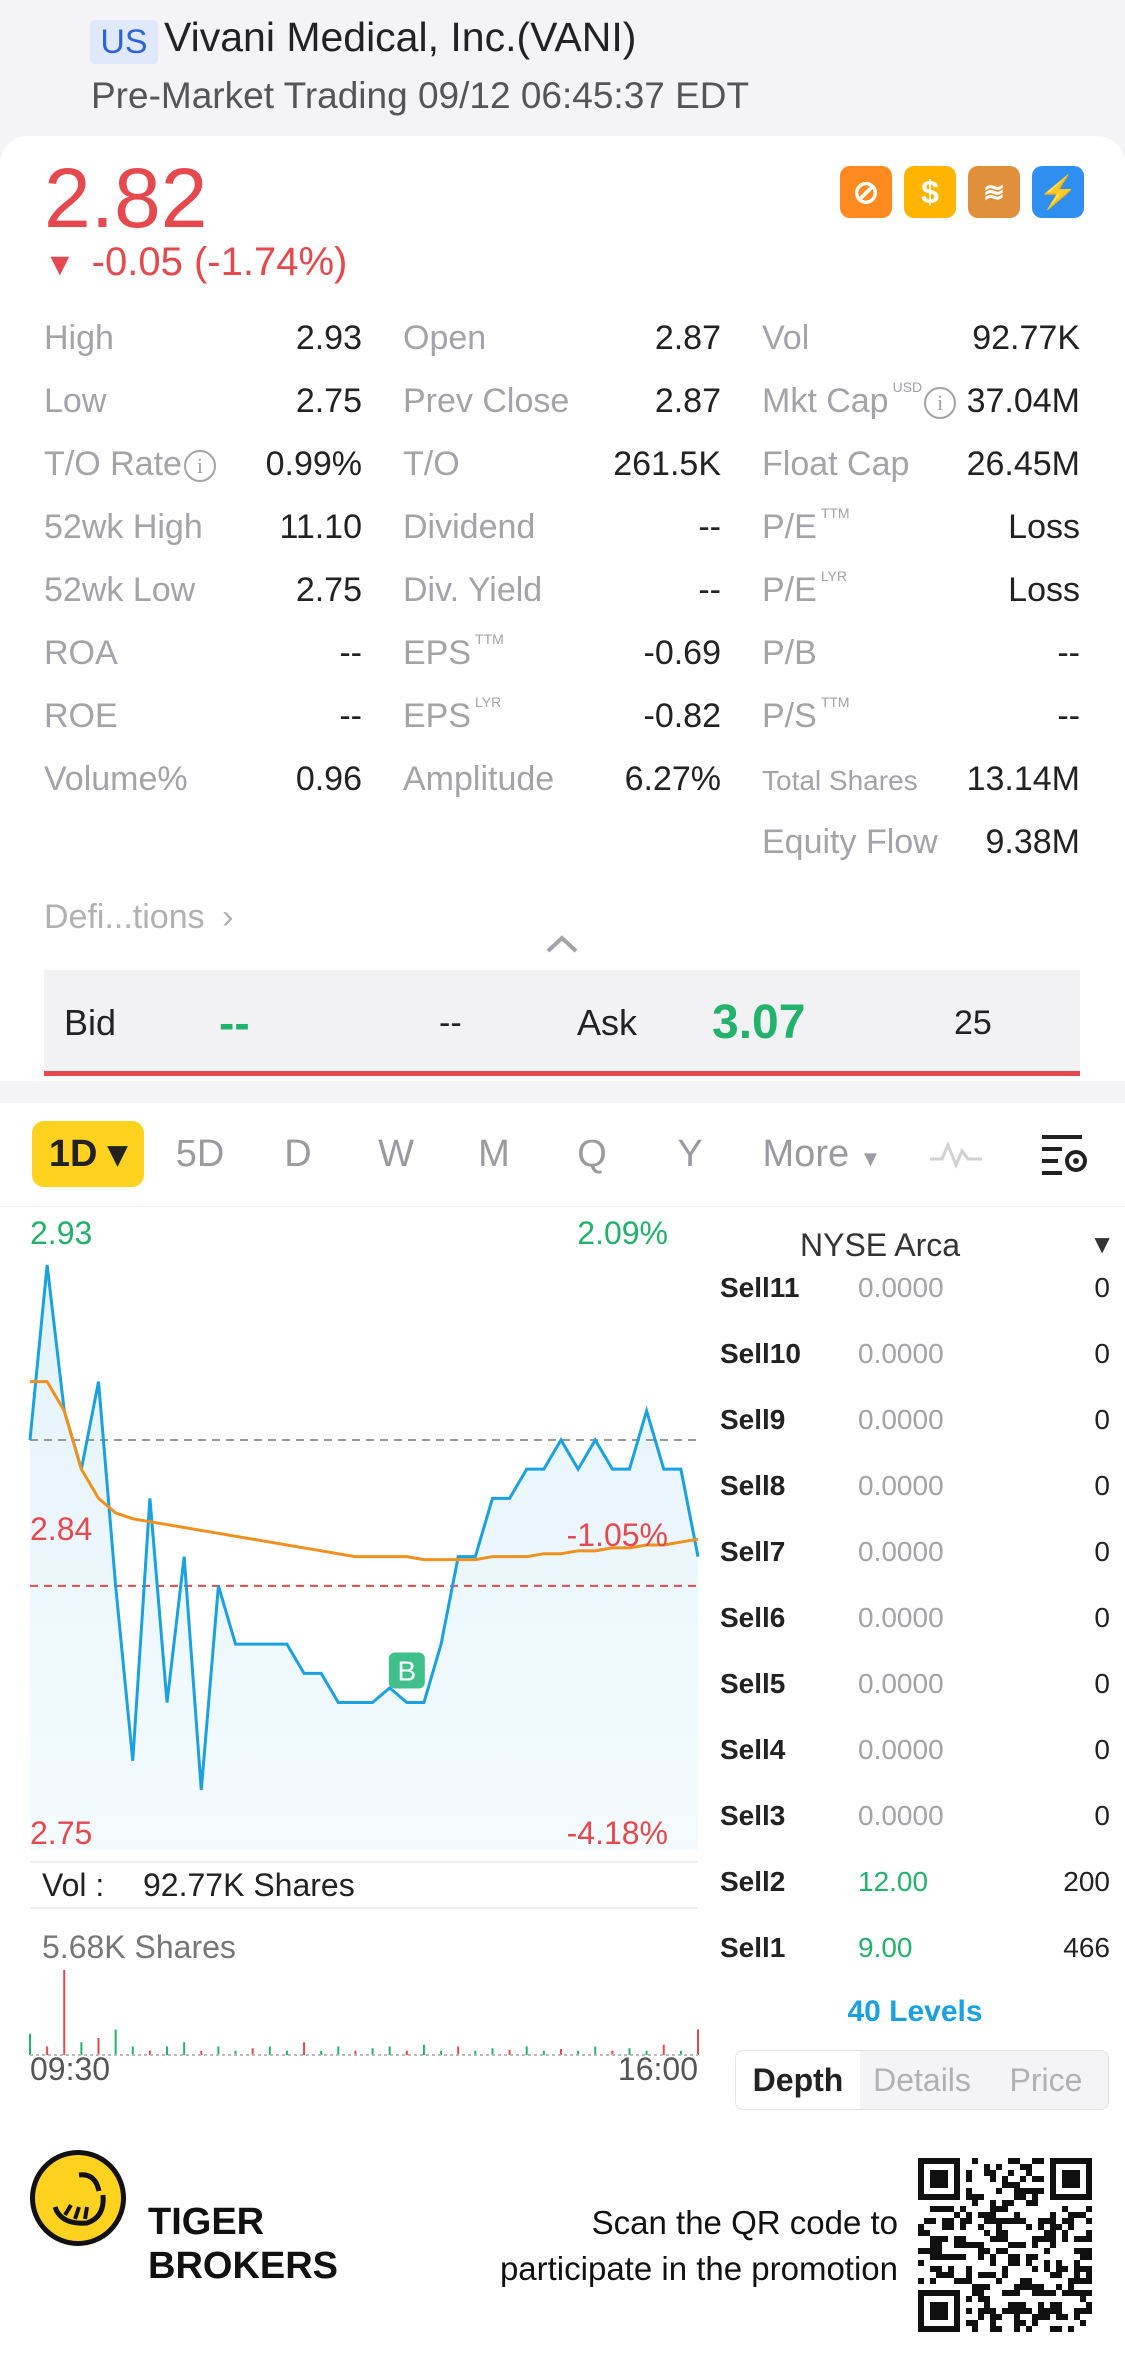 The width and height of the screenshot is (1125, 2364). What do you see at coordinates (687, 338) in the screenshot?
I see `stat-value: 2.87` at bounding box center [687, 338].